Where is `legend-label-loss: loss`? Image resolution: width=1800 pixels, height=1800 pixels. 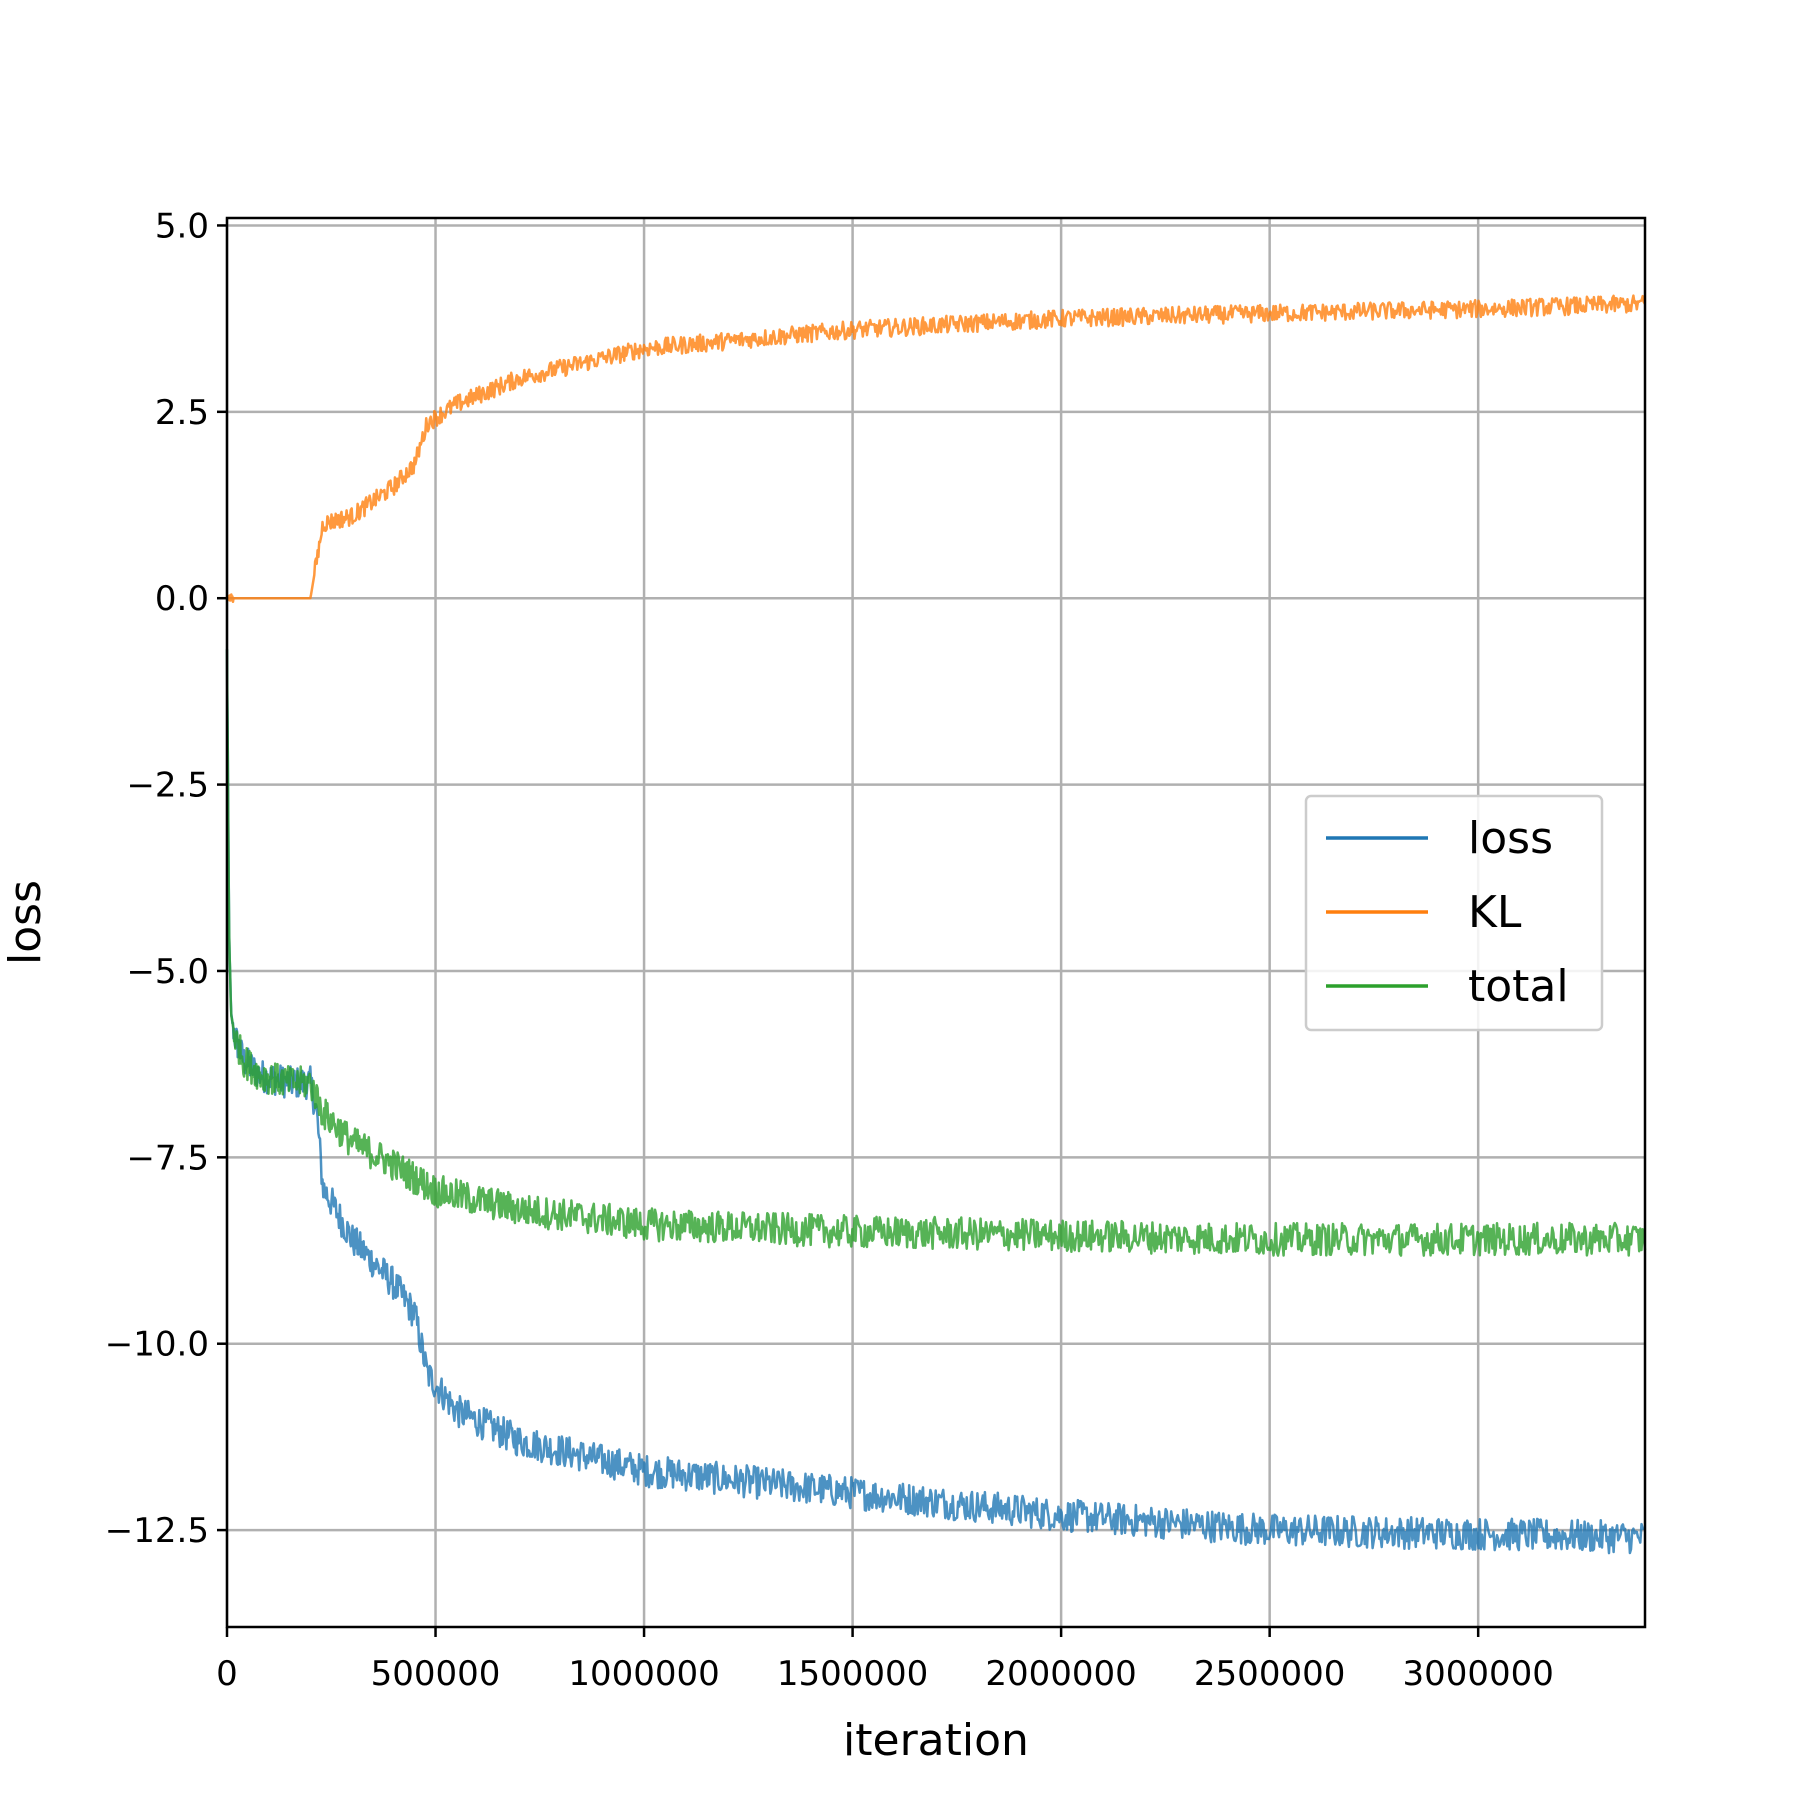 legend-label-loss: loss is located at coordinates (1510, 838).